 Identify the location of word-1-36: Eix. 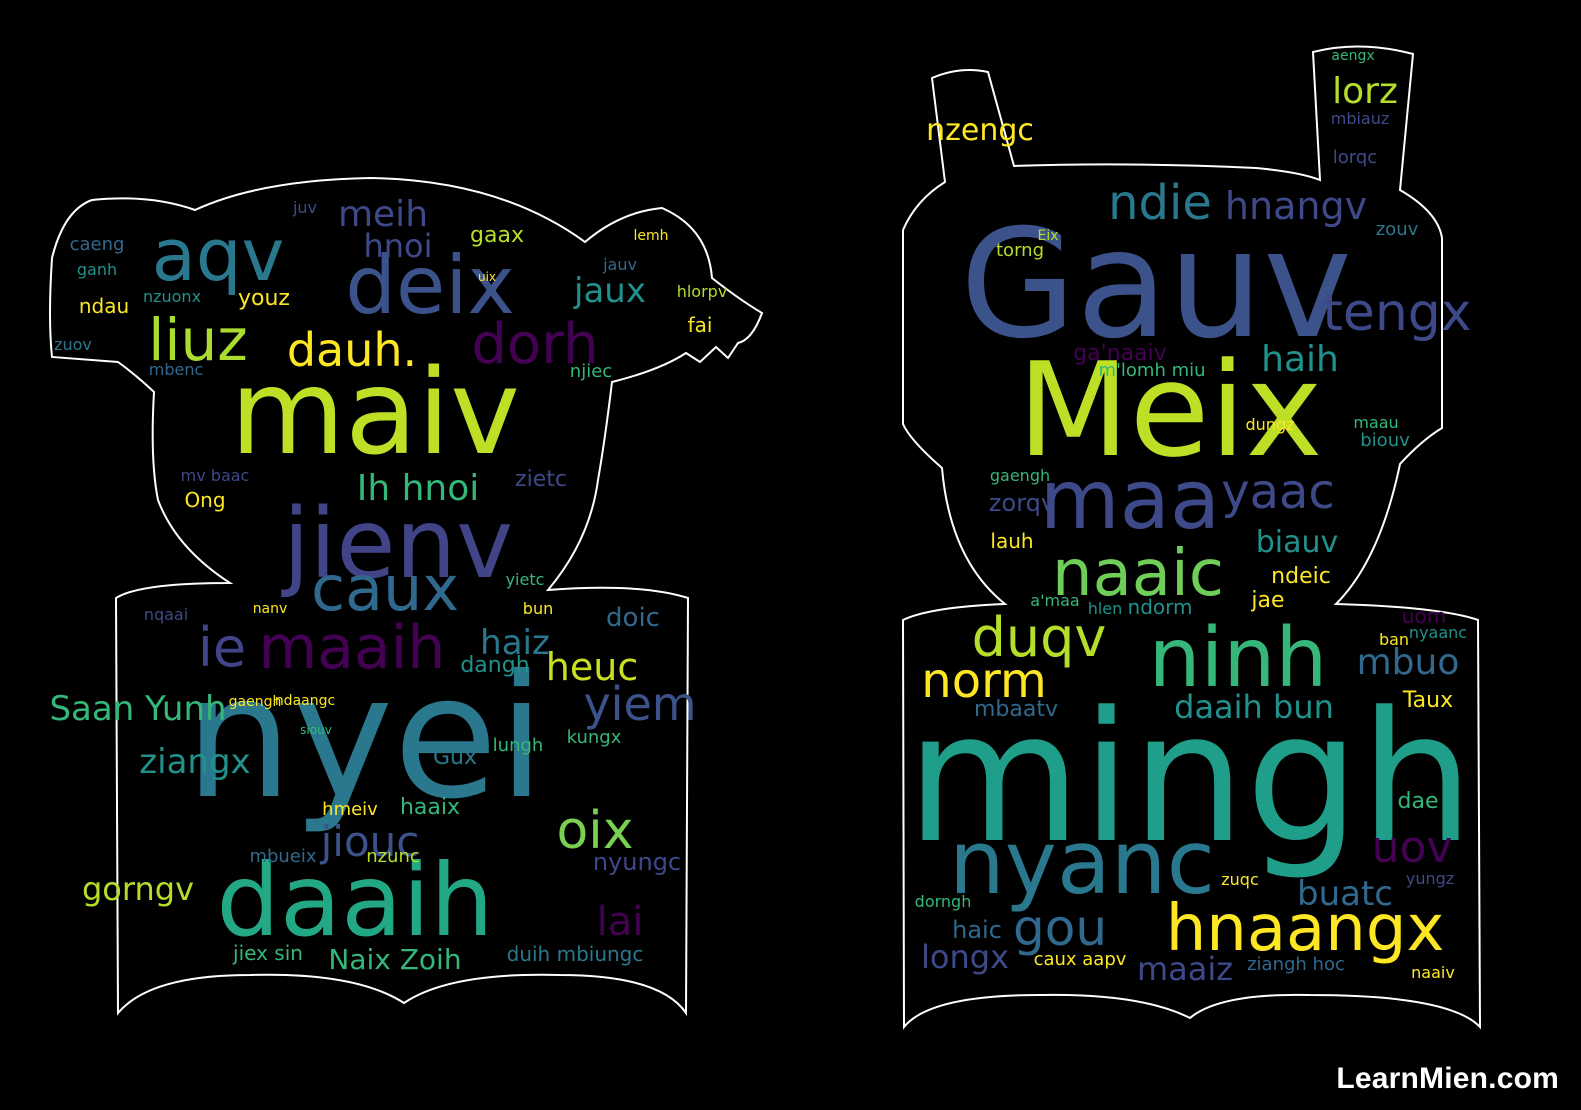
(1047, 236).